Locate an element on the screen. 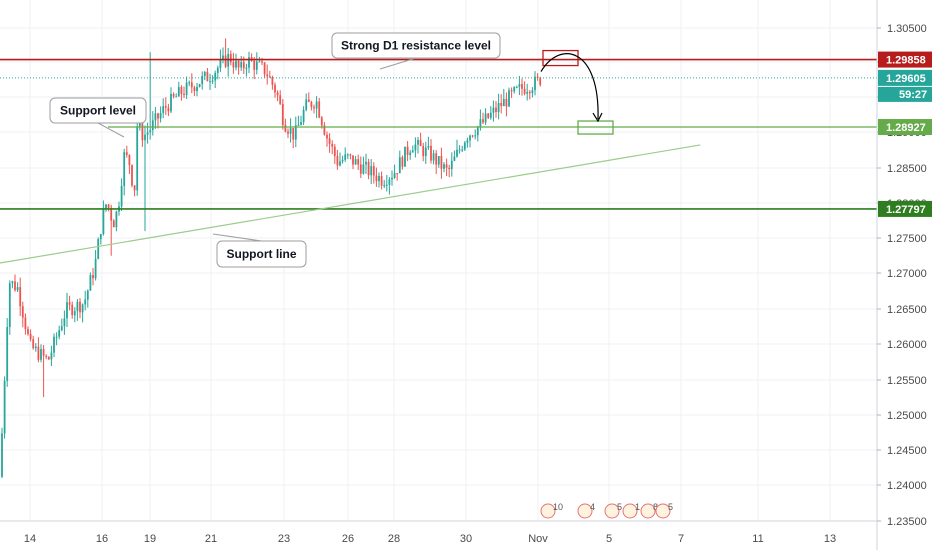 The height and width of the screenshot is (550, 932). x-tick-label: 16 is located at coordinates (102, 539).